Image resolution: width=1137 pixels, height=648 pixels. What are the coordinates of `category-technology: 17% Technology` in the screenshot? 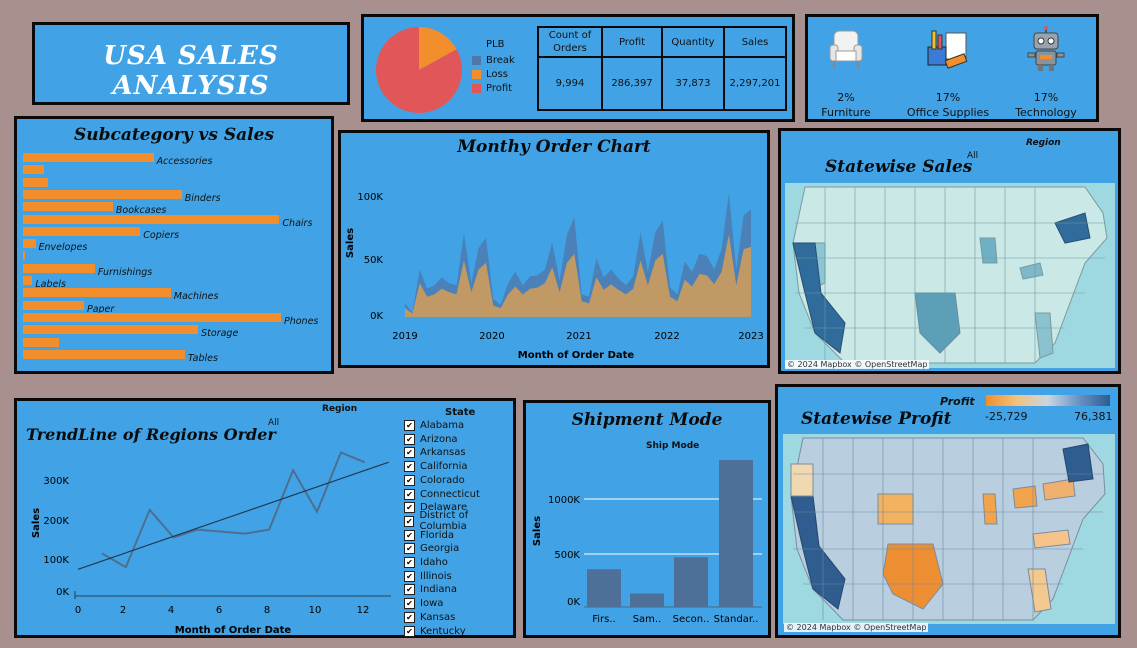 It's located at (1046, 72).